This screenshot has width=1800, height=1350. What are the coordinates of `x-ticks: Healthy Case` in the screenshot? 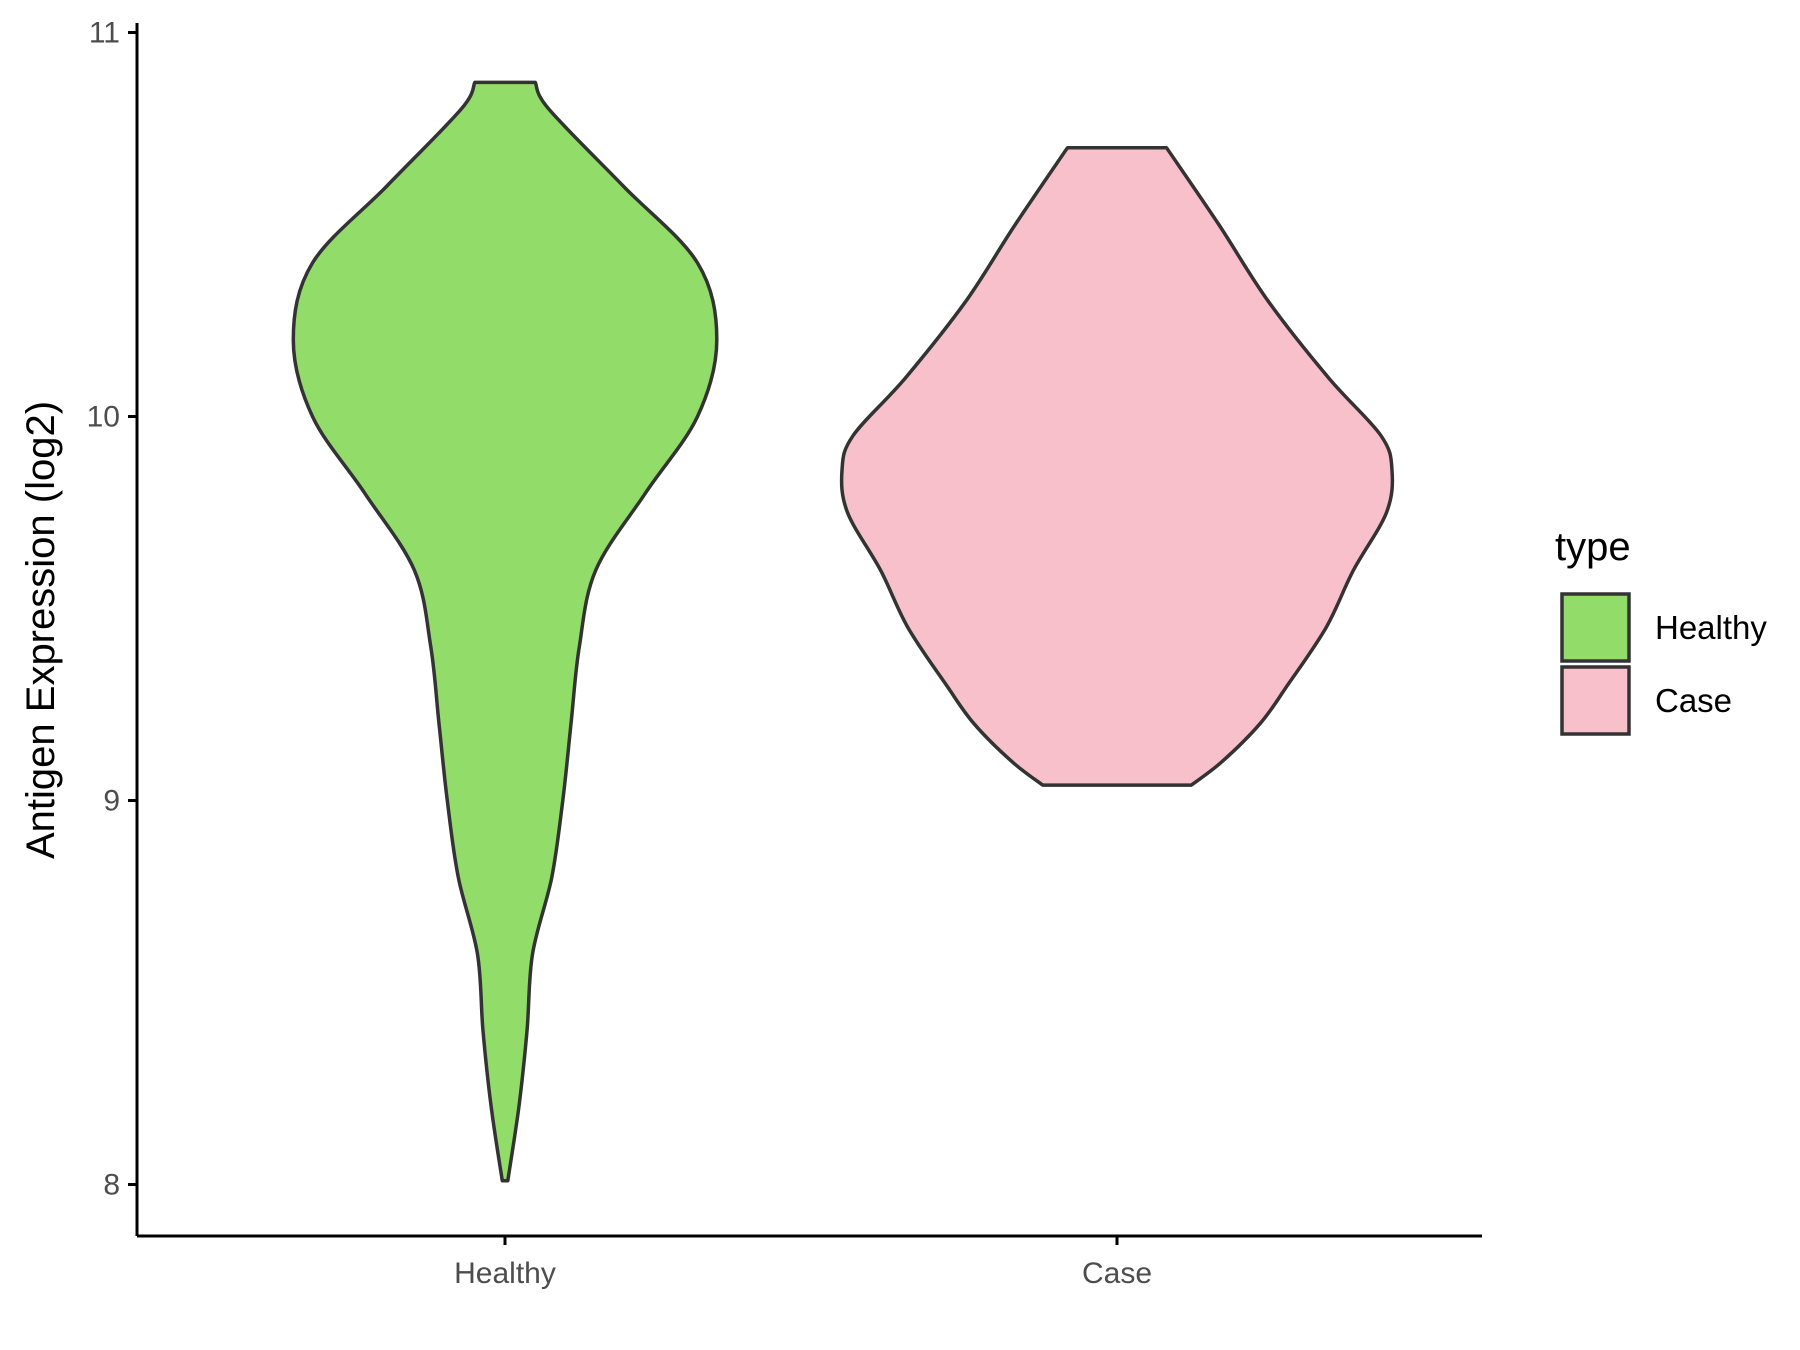 It's located at (803, 1263).